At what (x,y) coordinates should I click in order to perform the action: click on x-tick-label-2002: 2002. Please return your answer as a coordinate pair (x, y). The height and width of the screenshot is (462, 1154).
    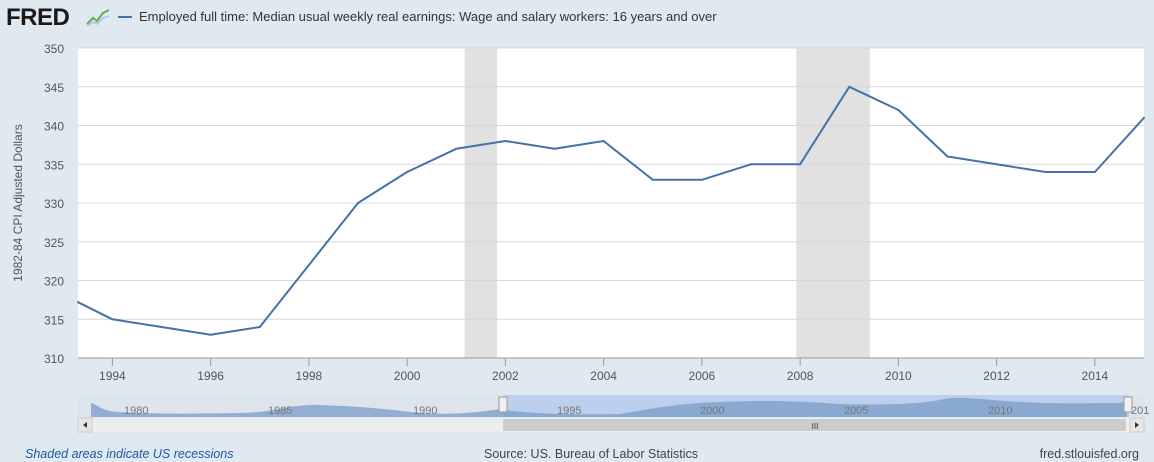
    Looking at the image, I should click on (505, 376).